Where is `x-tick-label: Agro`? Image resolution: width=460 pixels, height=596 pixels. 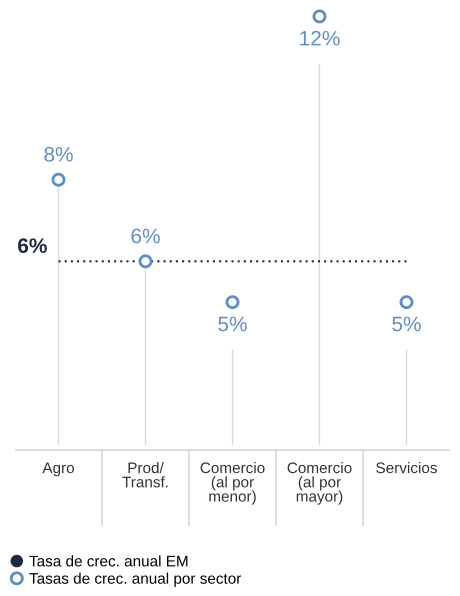 x-tick-label: Agro is located at coordinates (58, 469).